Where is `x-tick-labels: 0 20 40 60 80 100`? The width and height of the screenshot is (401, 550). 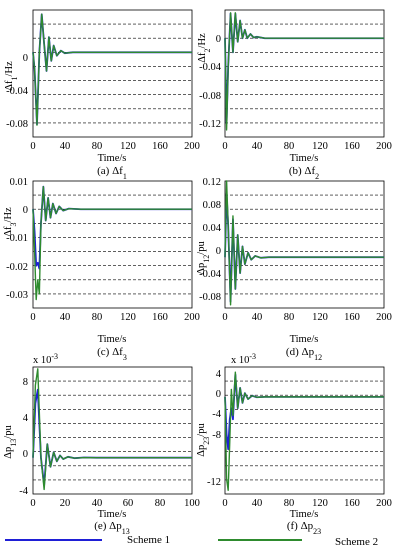
x-tick-labels: 0 20 40 60 80 100 is located at coordinates (115, 503).